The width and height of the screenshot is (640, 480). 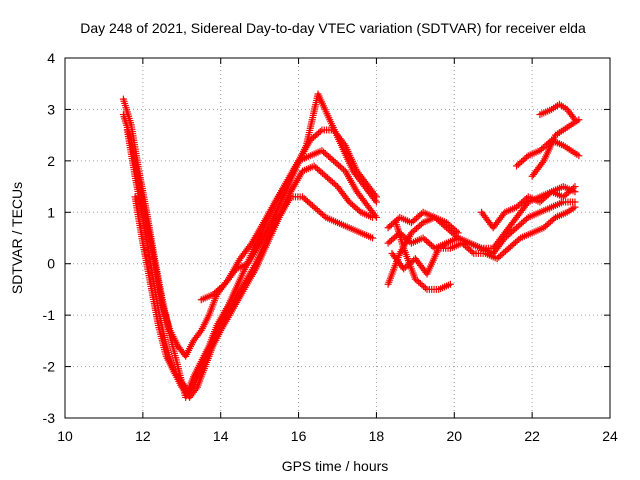 What do you see at coordinates (49, 367) in the screenshot?
I see `y-tick-label: -2` at bounding box center [49, 367].